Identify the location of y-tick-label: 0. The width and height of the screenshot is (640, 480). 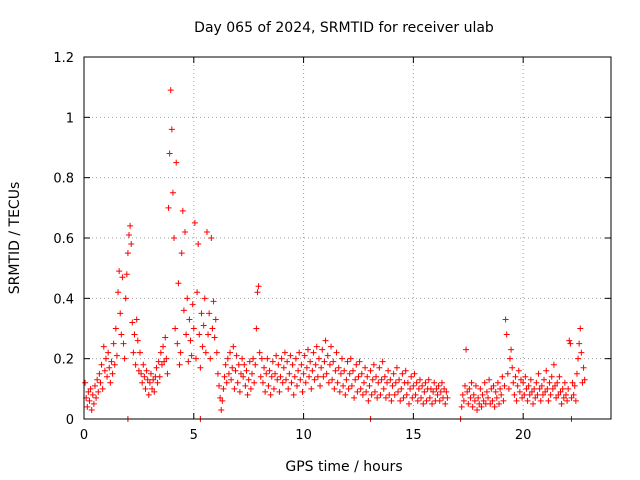
(70, 420).